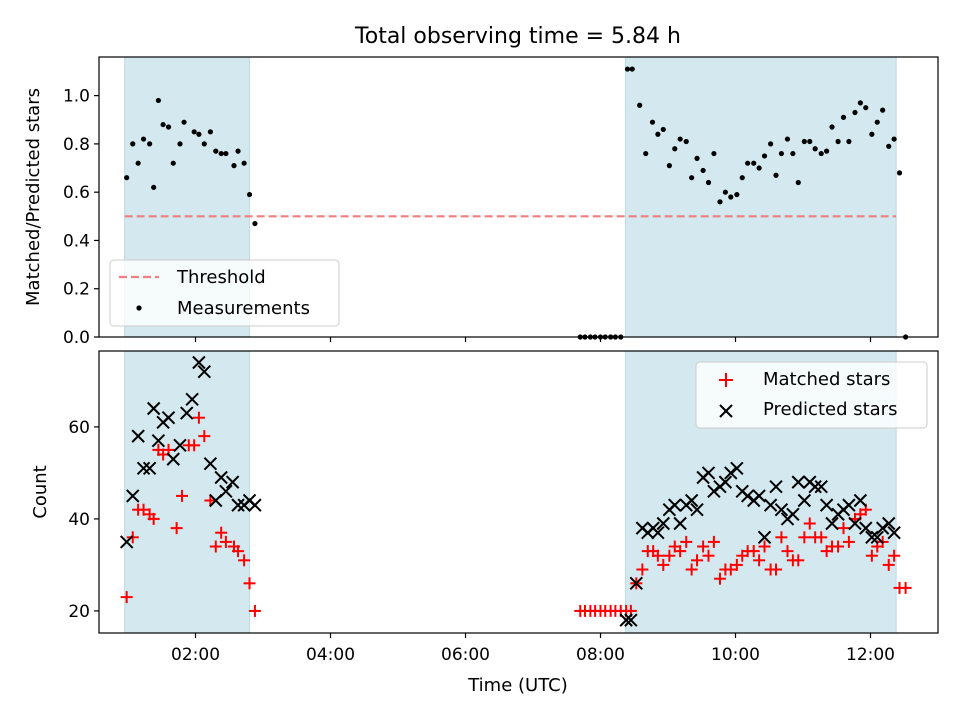 The width and height of the screenshot is (960, 720). Describe the element at coordinates (533, 649) in the screenshot. I see `bottom-panel-x-ticks: 02:00 04:00 06:00 08:00 10:00 12:00` at that location.